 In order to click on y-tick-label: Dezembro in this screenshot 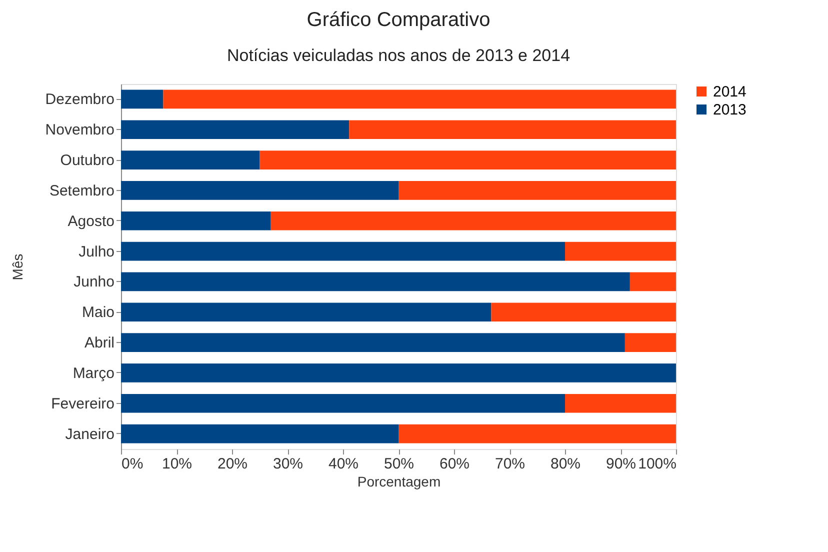, I will do `click(79, 99)`.